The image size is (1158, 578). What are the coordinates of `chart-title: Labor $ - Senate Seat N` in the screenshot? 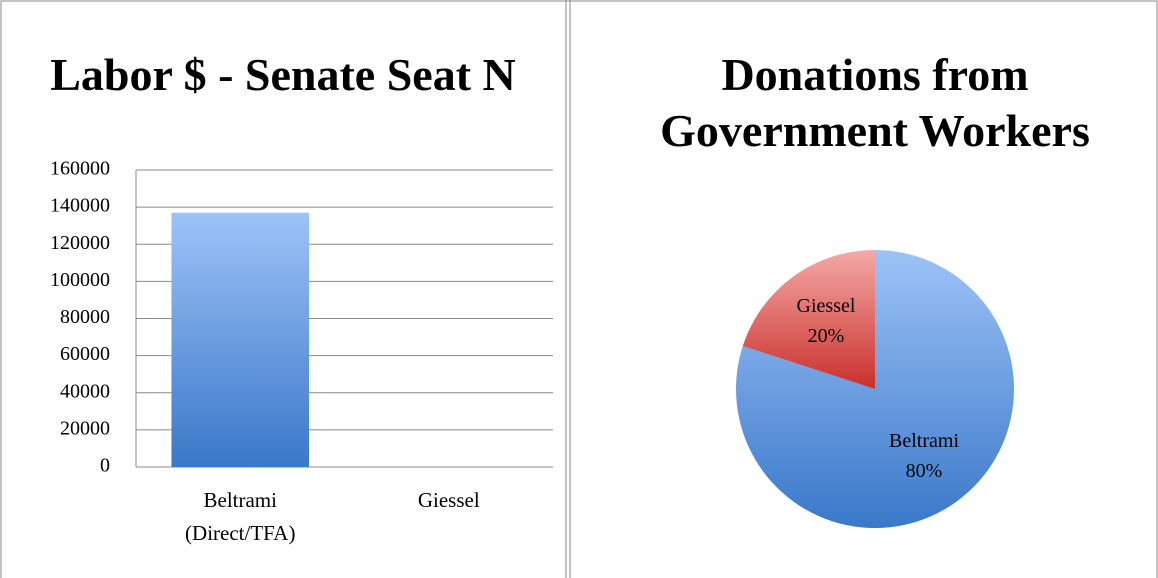 It's located at (283, 74).